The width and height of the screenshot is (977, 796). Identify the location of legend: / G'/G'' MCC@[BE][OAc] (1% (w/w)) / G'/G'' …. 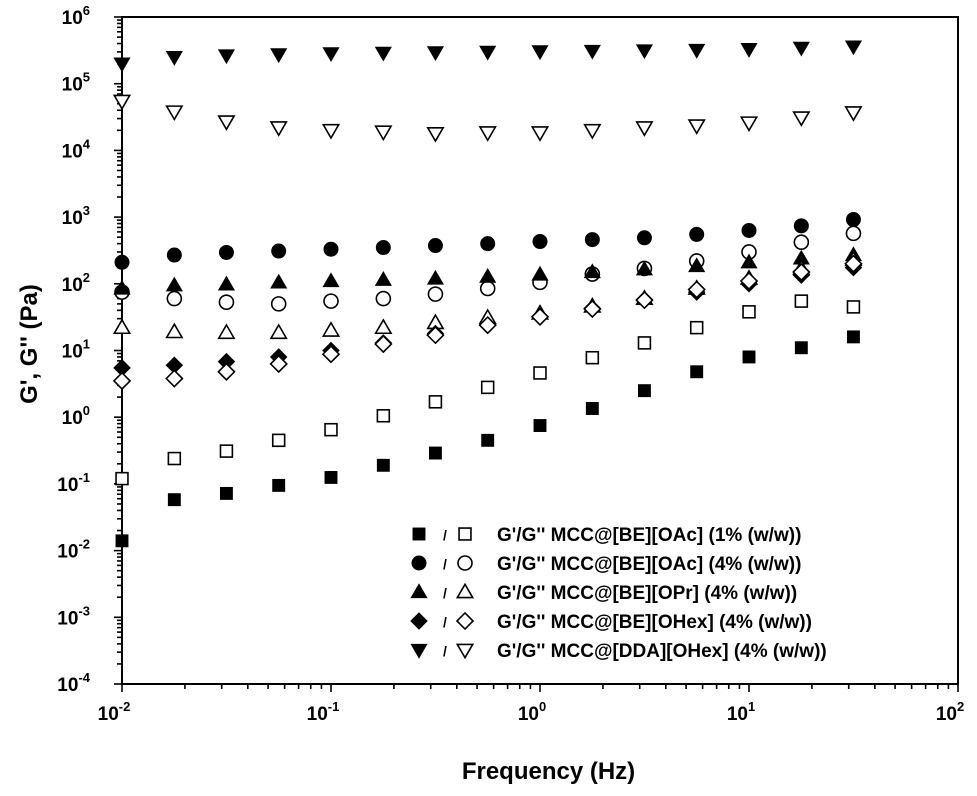
(618, 593).